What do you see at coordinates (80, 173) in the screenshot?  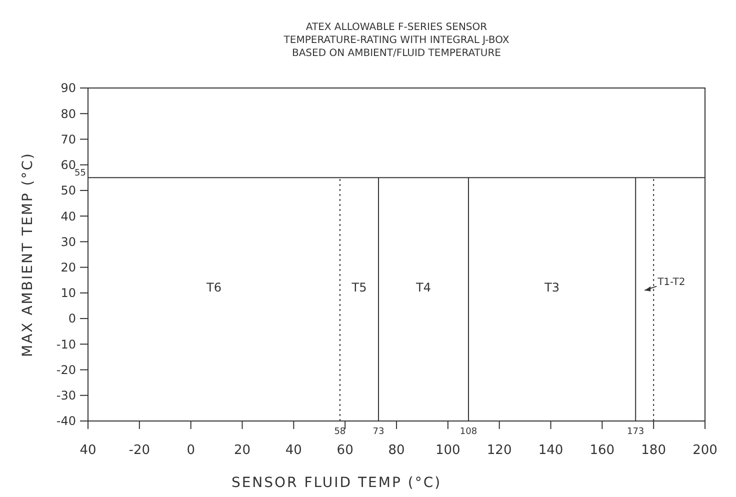 I see `ref-line-label: 55` at bounding box center [80, 173].